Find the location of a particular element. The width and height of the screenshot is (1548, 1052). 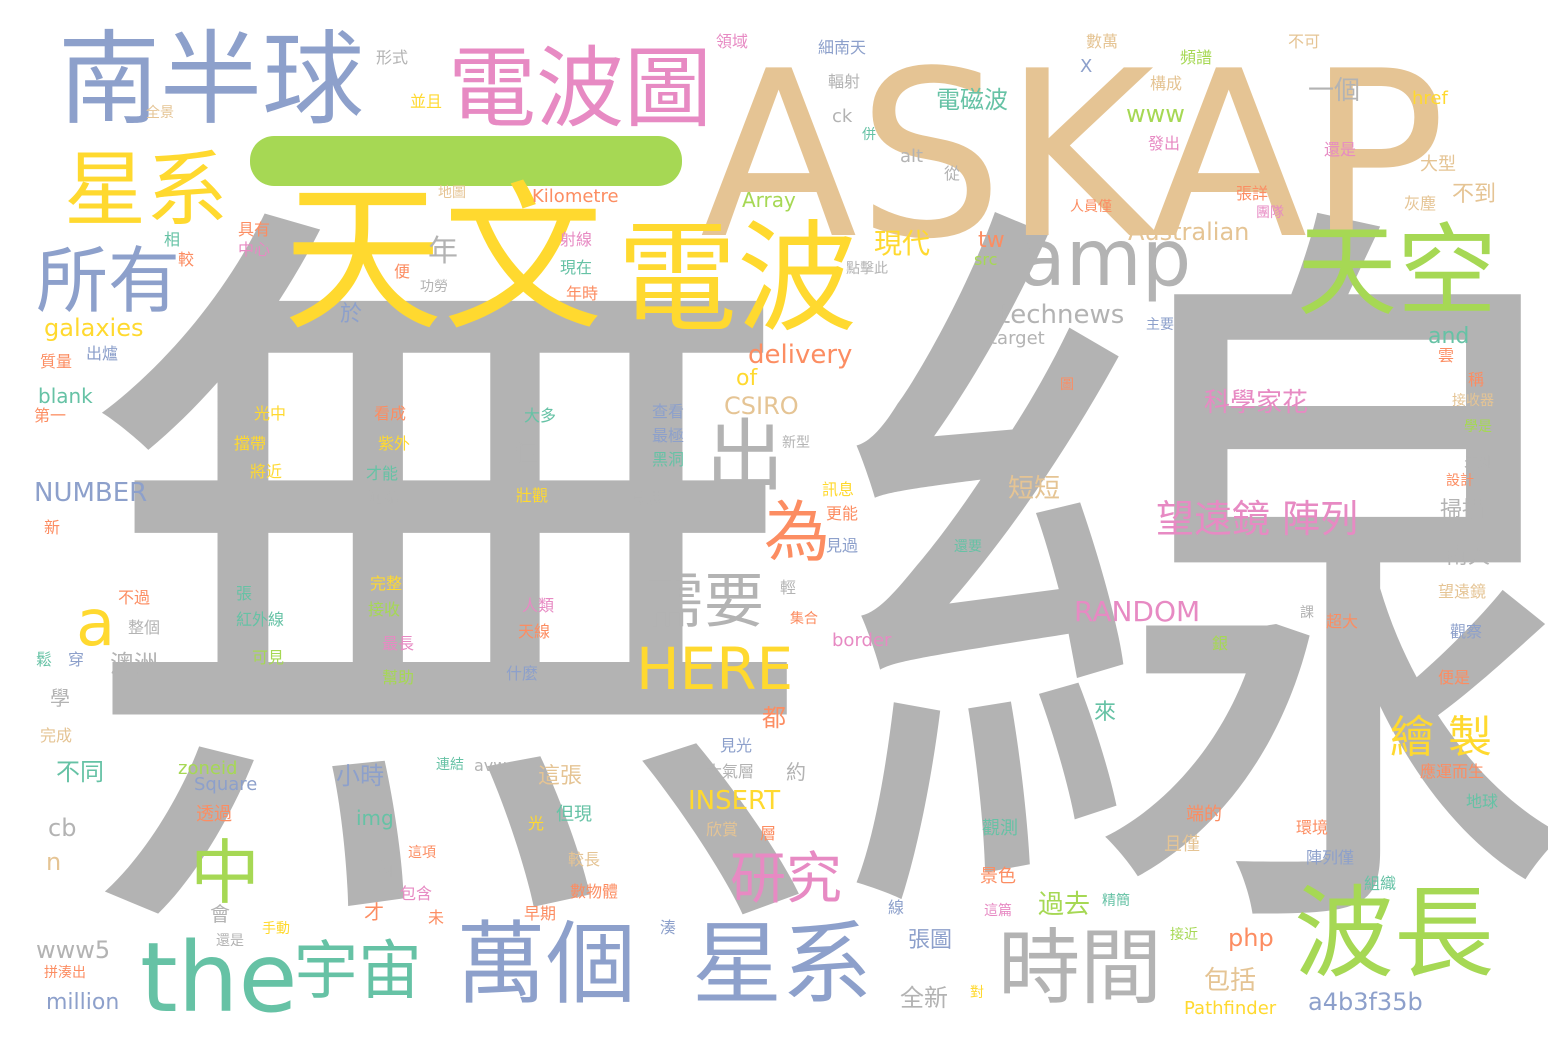

word-huichen: 灰塵 is located at coordinates (1420, 203).